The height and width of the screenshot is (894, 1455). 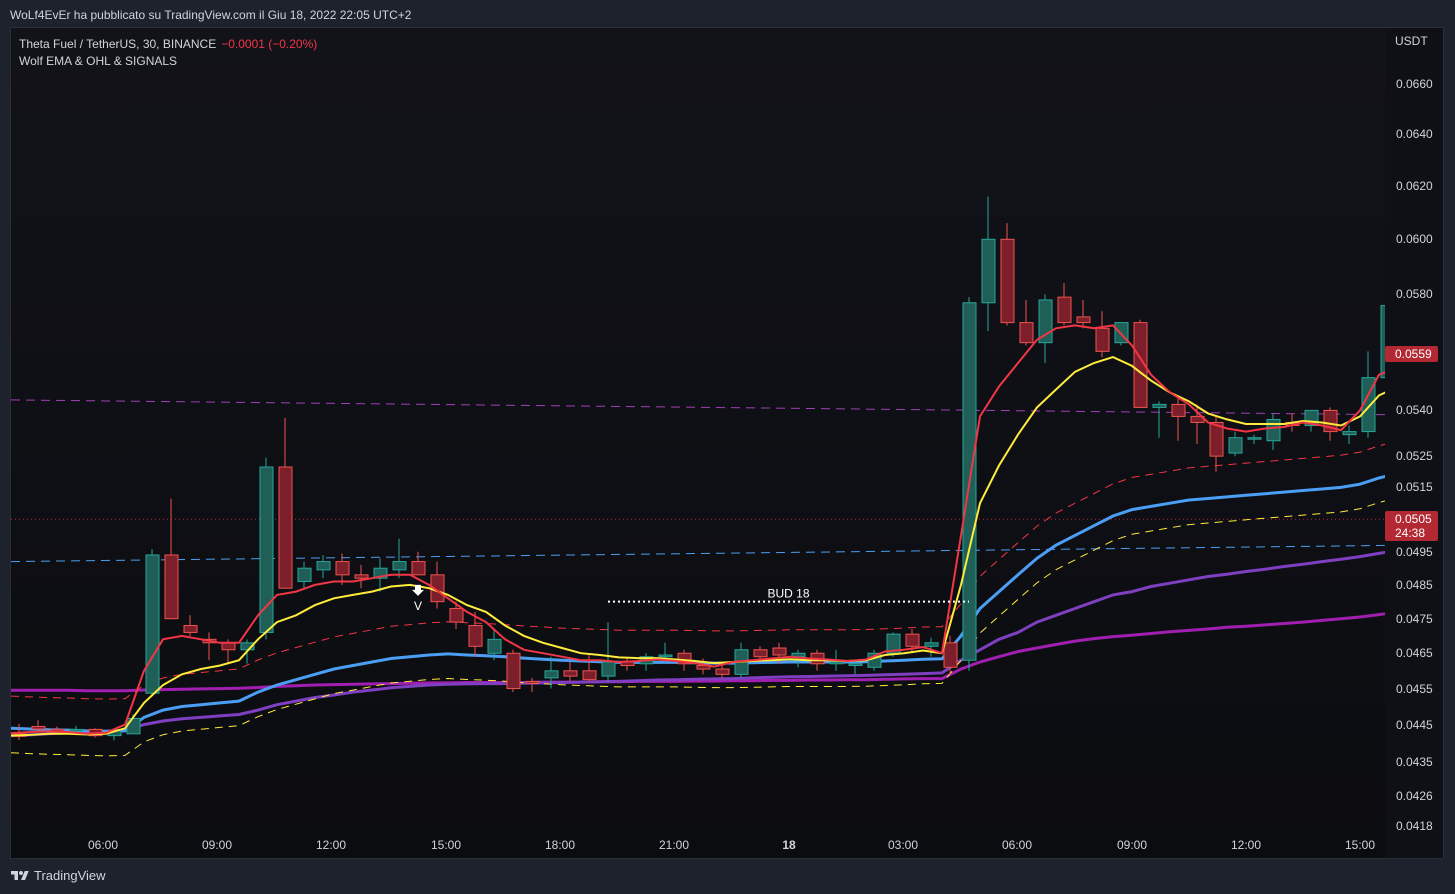 What do you see at coordinates (1414, 584) in the screenshot?
I see `price-tick: 0.0485` at bounding box center [1414, 584].